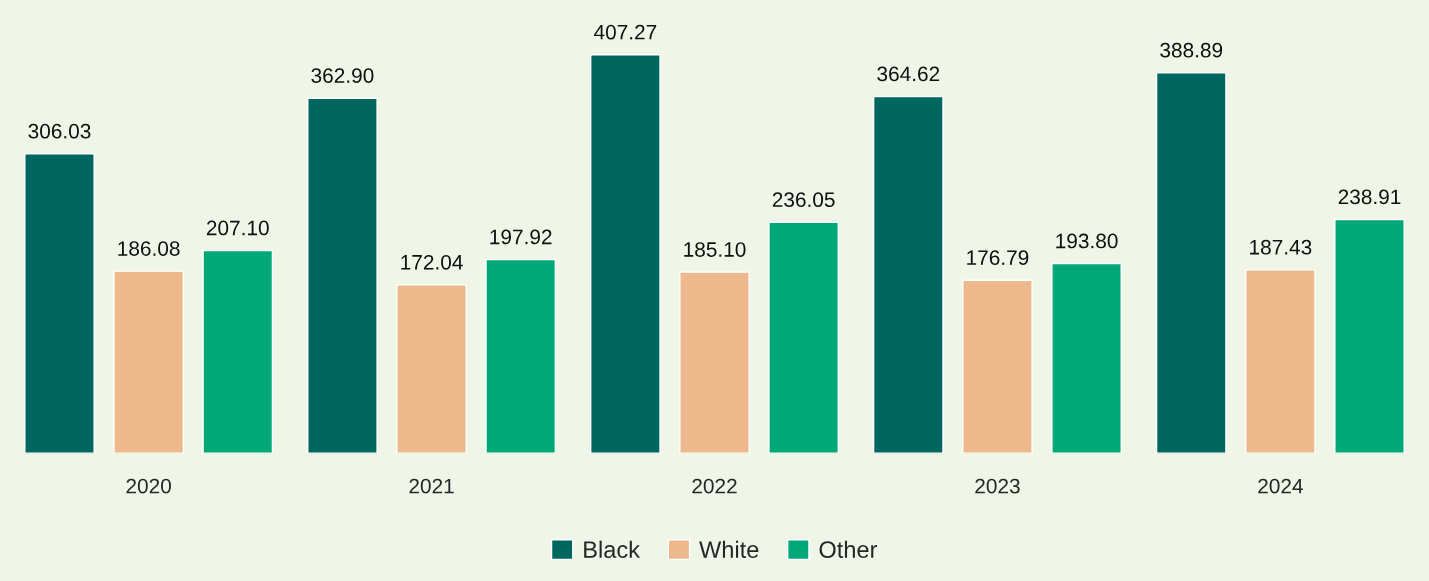  What do you see at coordinates (1281, 247) in the screenshot?
I see `data-label: 187.43` at bounding box center [1281, 247].